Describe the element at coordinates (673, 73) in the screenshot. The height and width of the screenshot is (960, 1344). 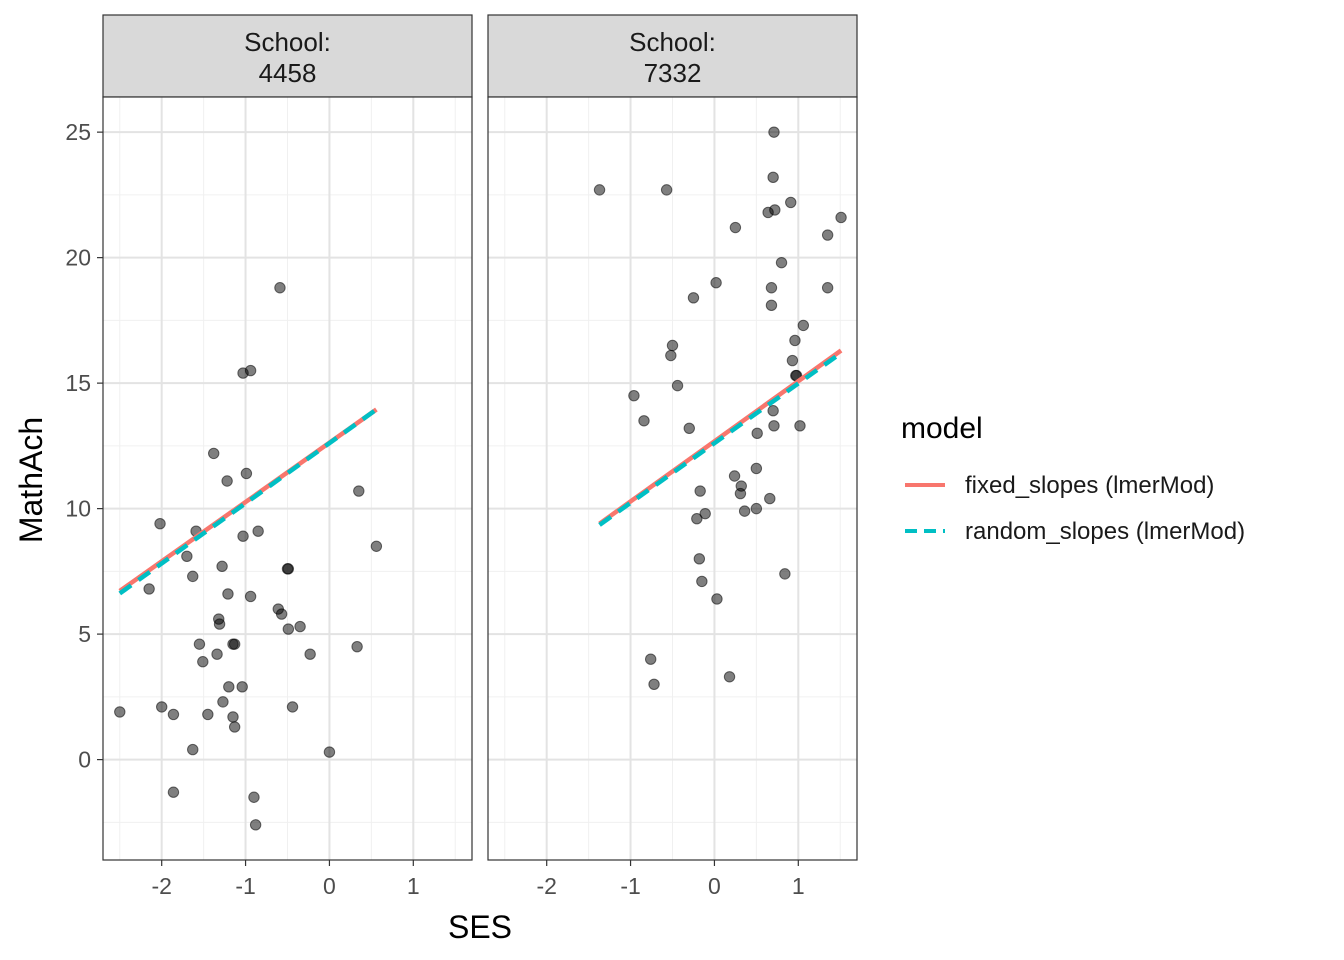
I see `facet-strip-label-line2: 7332` at that location.